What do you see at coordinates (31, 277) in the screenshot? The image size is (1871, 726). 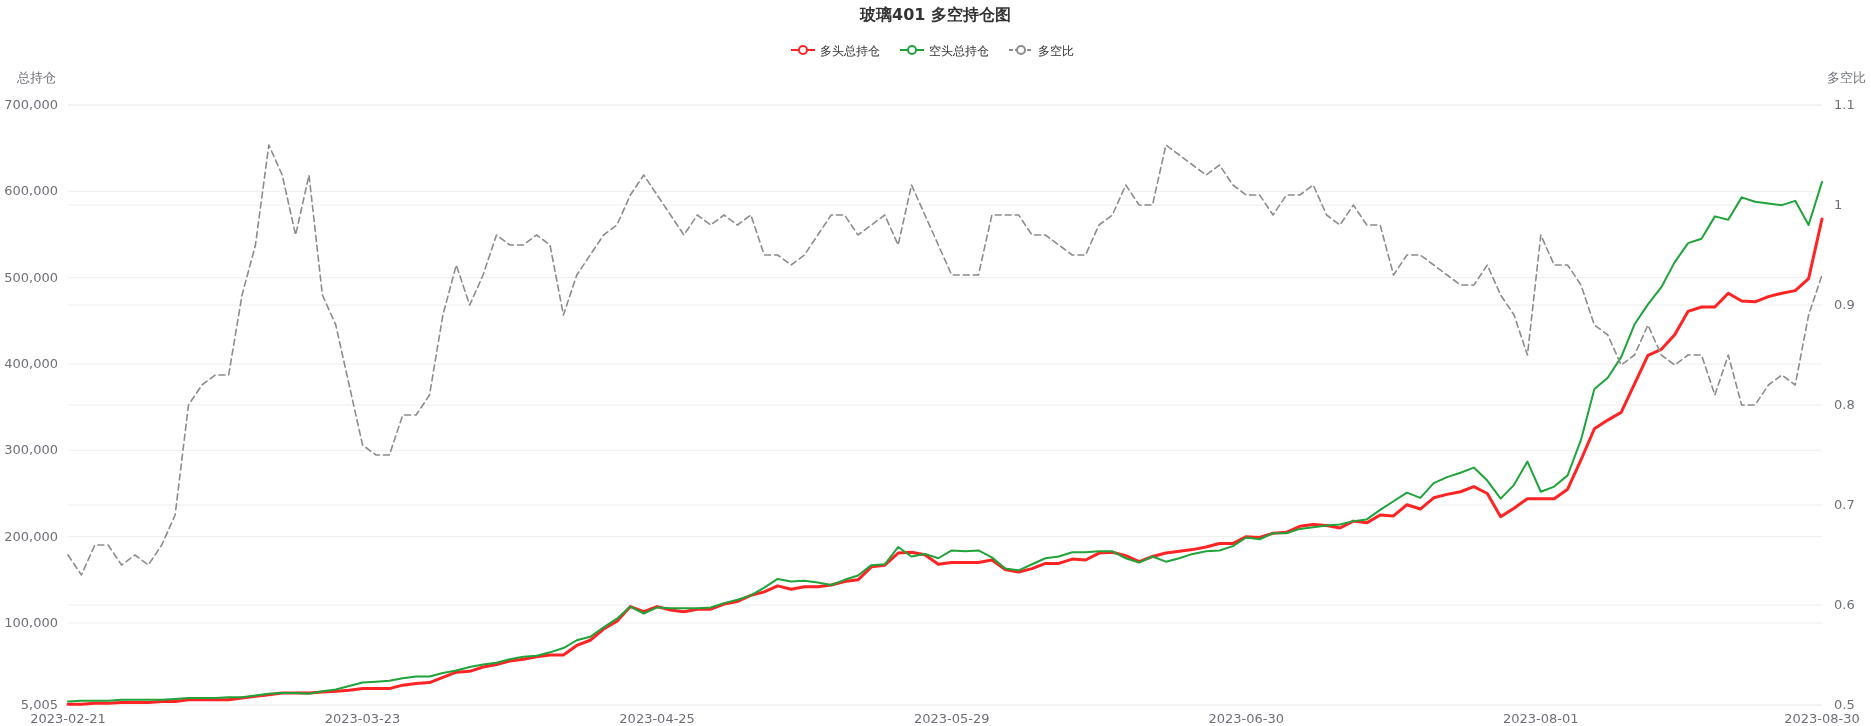 I see `y-tick-label: 500,000` at bounding box center [31, 277].